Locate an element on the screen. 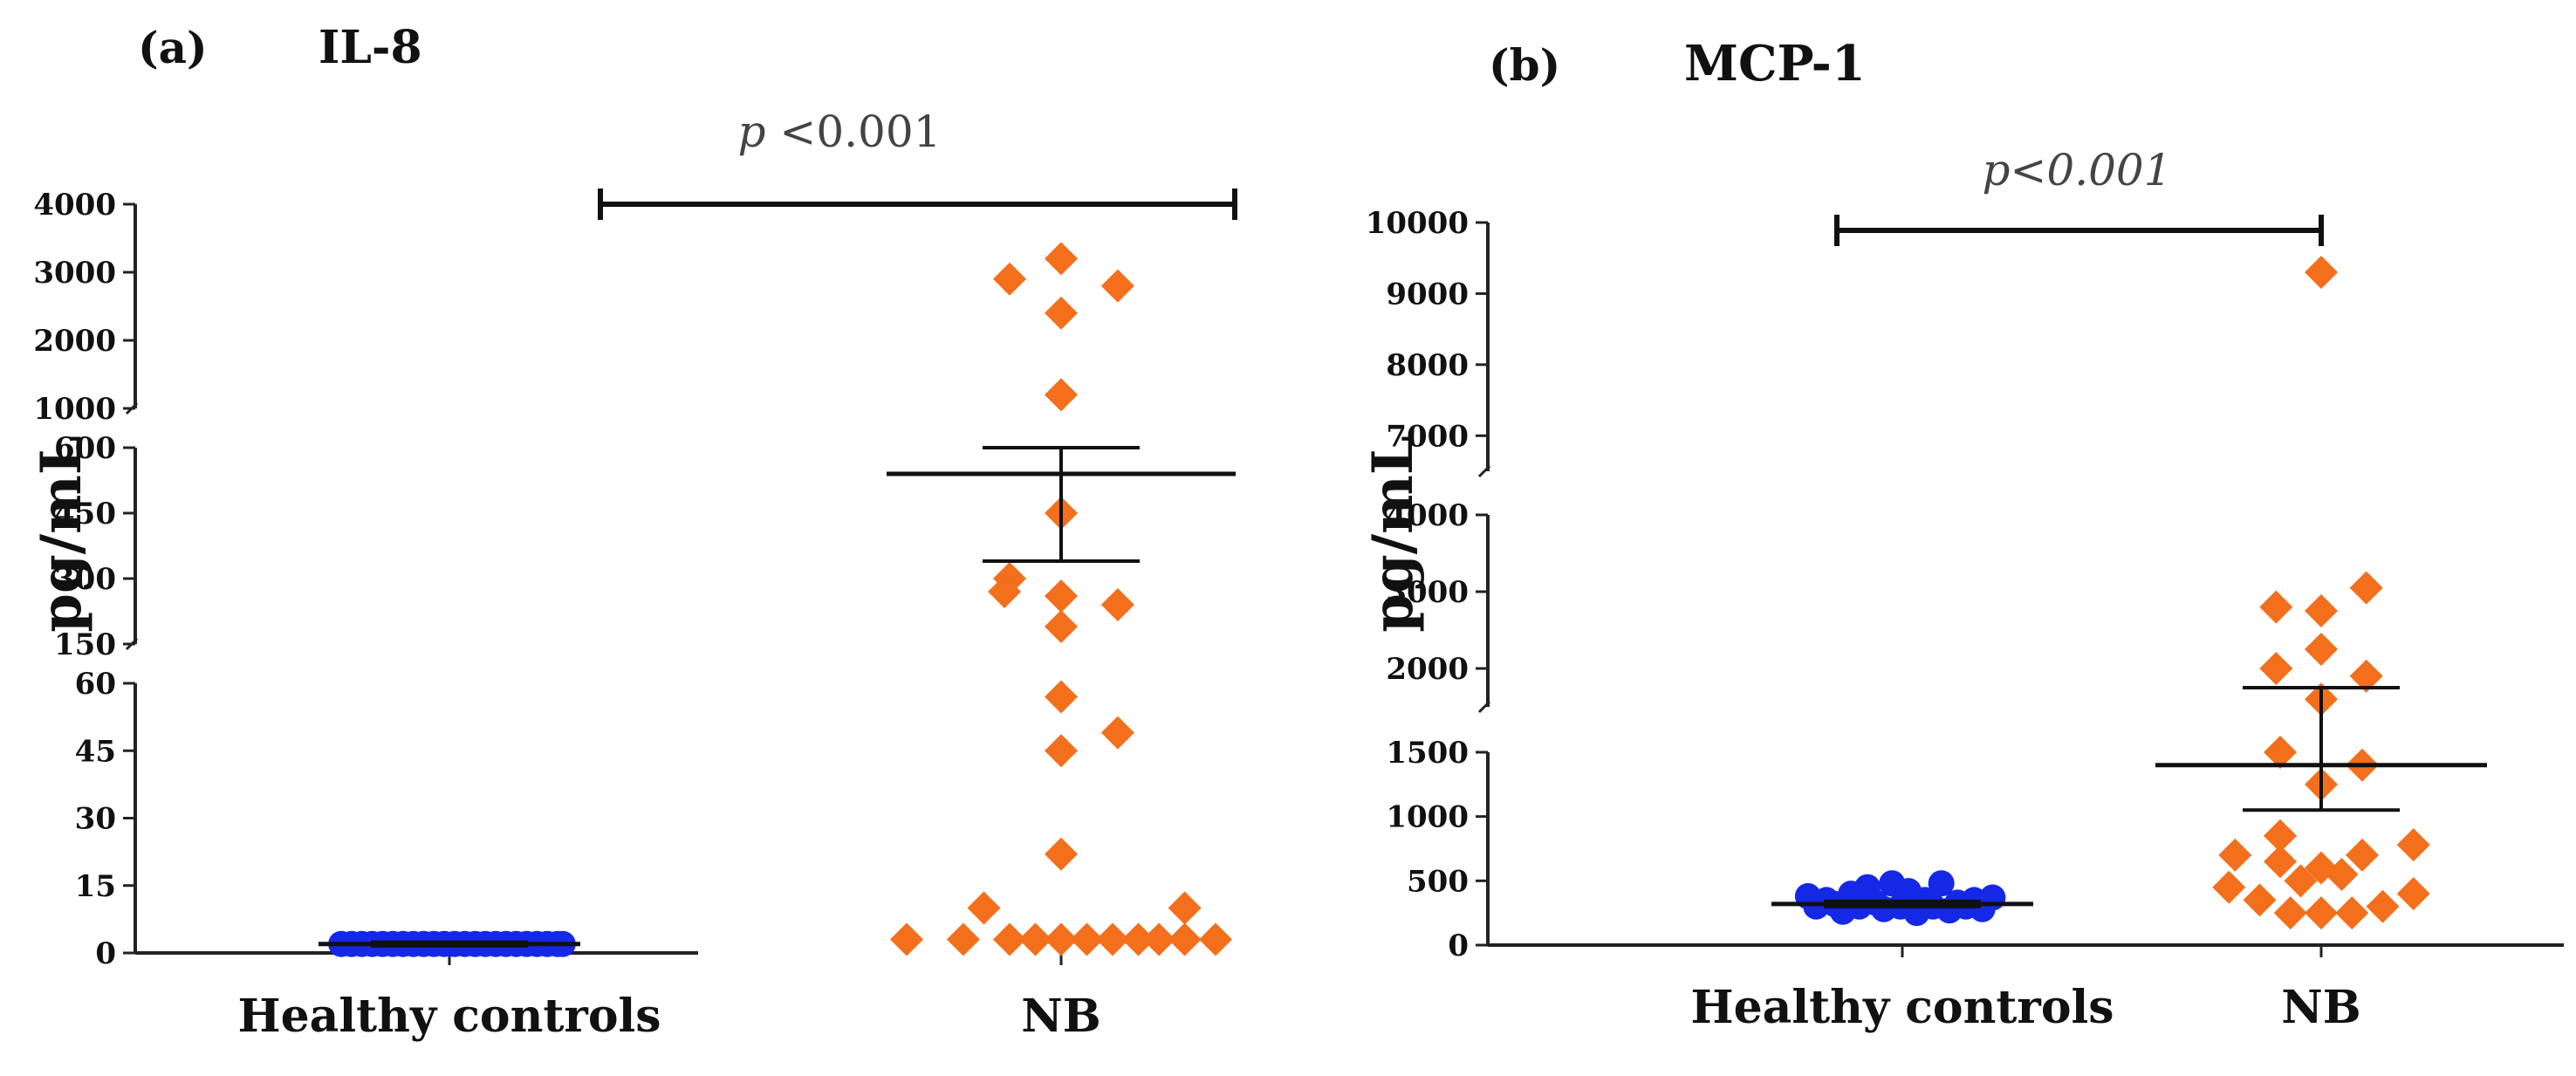  y-tick-label: 450 is located at coordinates (85, 514).